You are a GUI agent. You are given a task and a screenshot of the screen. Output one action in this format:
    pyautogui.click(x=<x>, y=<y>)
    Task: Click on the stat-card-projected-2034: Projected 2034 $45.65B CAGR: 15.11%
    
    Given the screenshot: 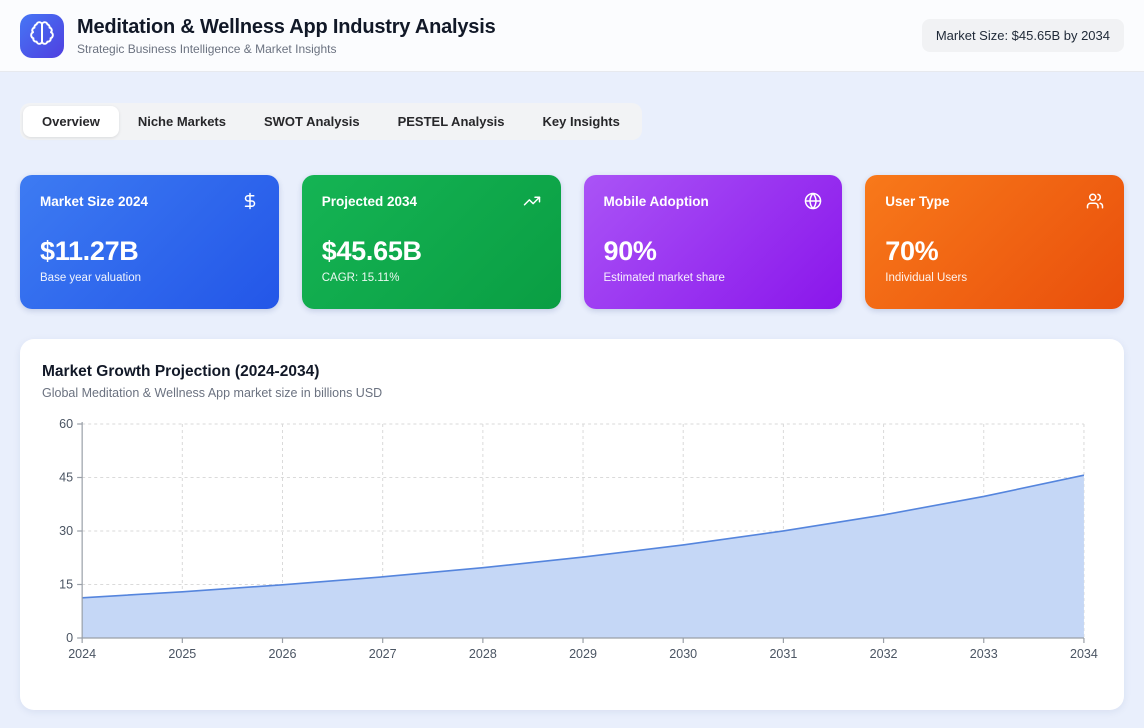 What is the action you would take?
    pyautogui.click(x=431, y=242)
    